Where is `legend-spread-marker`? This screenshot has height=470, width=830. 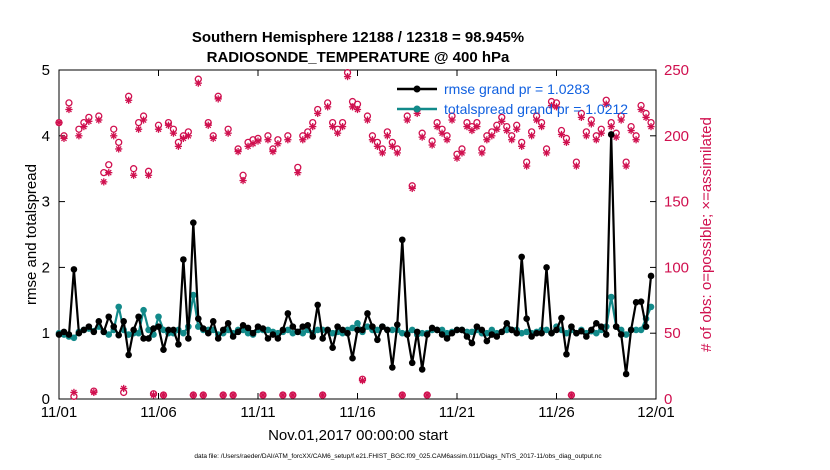
legend-spread-marker is located at coordinates (417, 109).